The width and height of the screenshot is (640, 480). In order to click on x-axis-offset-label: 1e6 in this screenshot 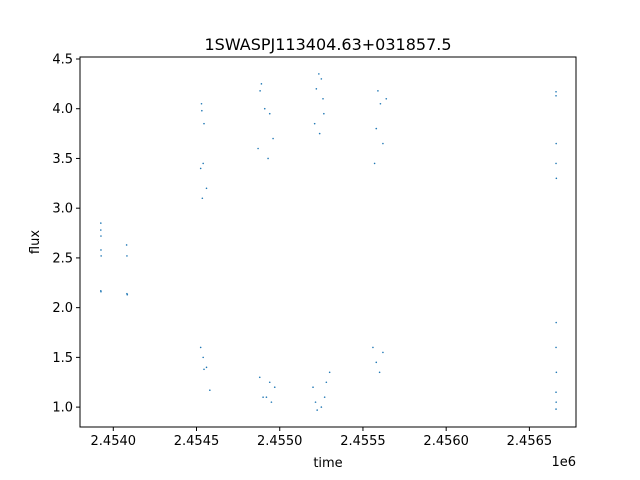, I will do `click(563, 462)`.